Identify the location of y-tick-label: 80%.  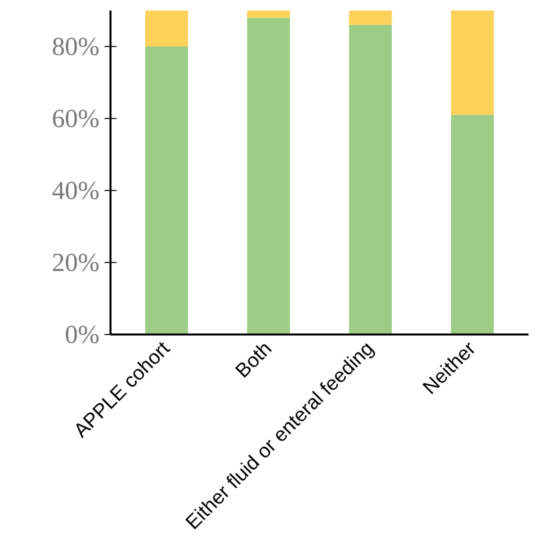
(76, 46).